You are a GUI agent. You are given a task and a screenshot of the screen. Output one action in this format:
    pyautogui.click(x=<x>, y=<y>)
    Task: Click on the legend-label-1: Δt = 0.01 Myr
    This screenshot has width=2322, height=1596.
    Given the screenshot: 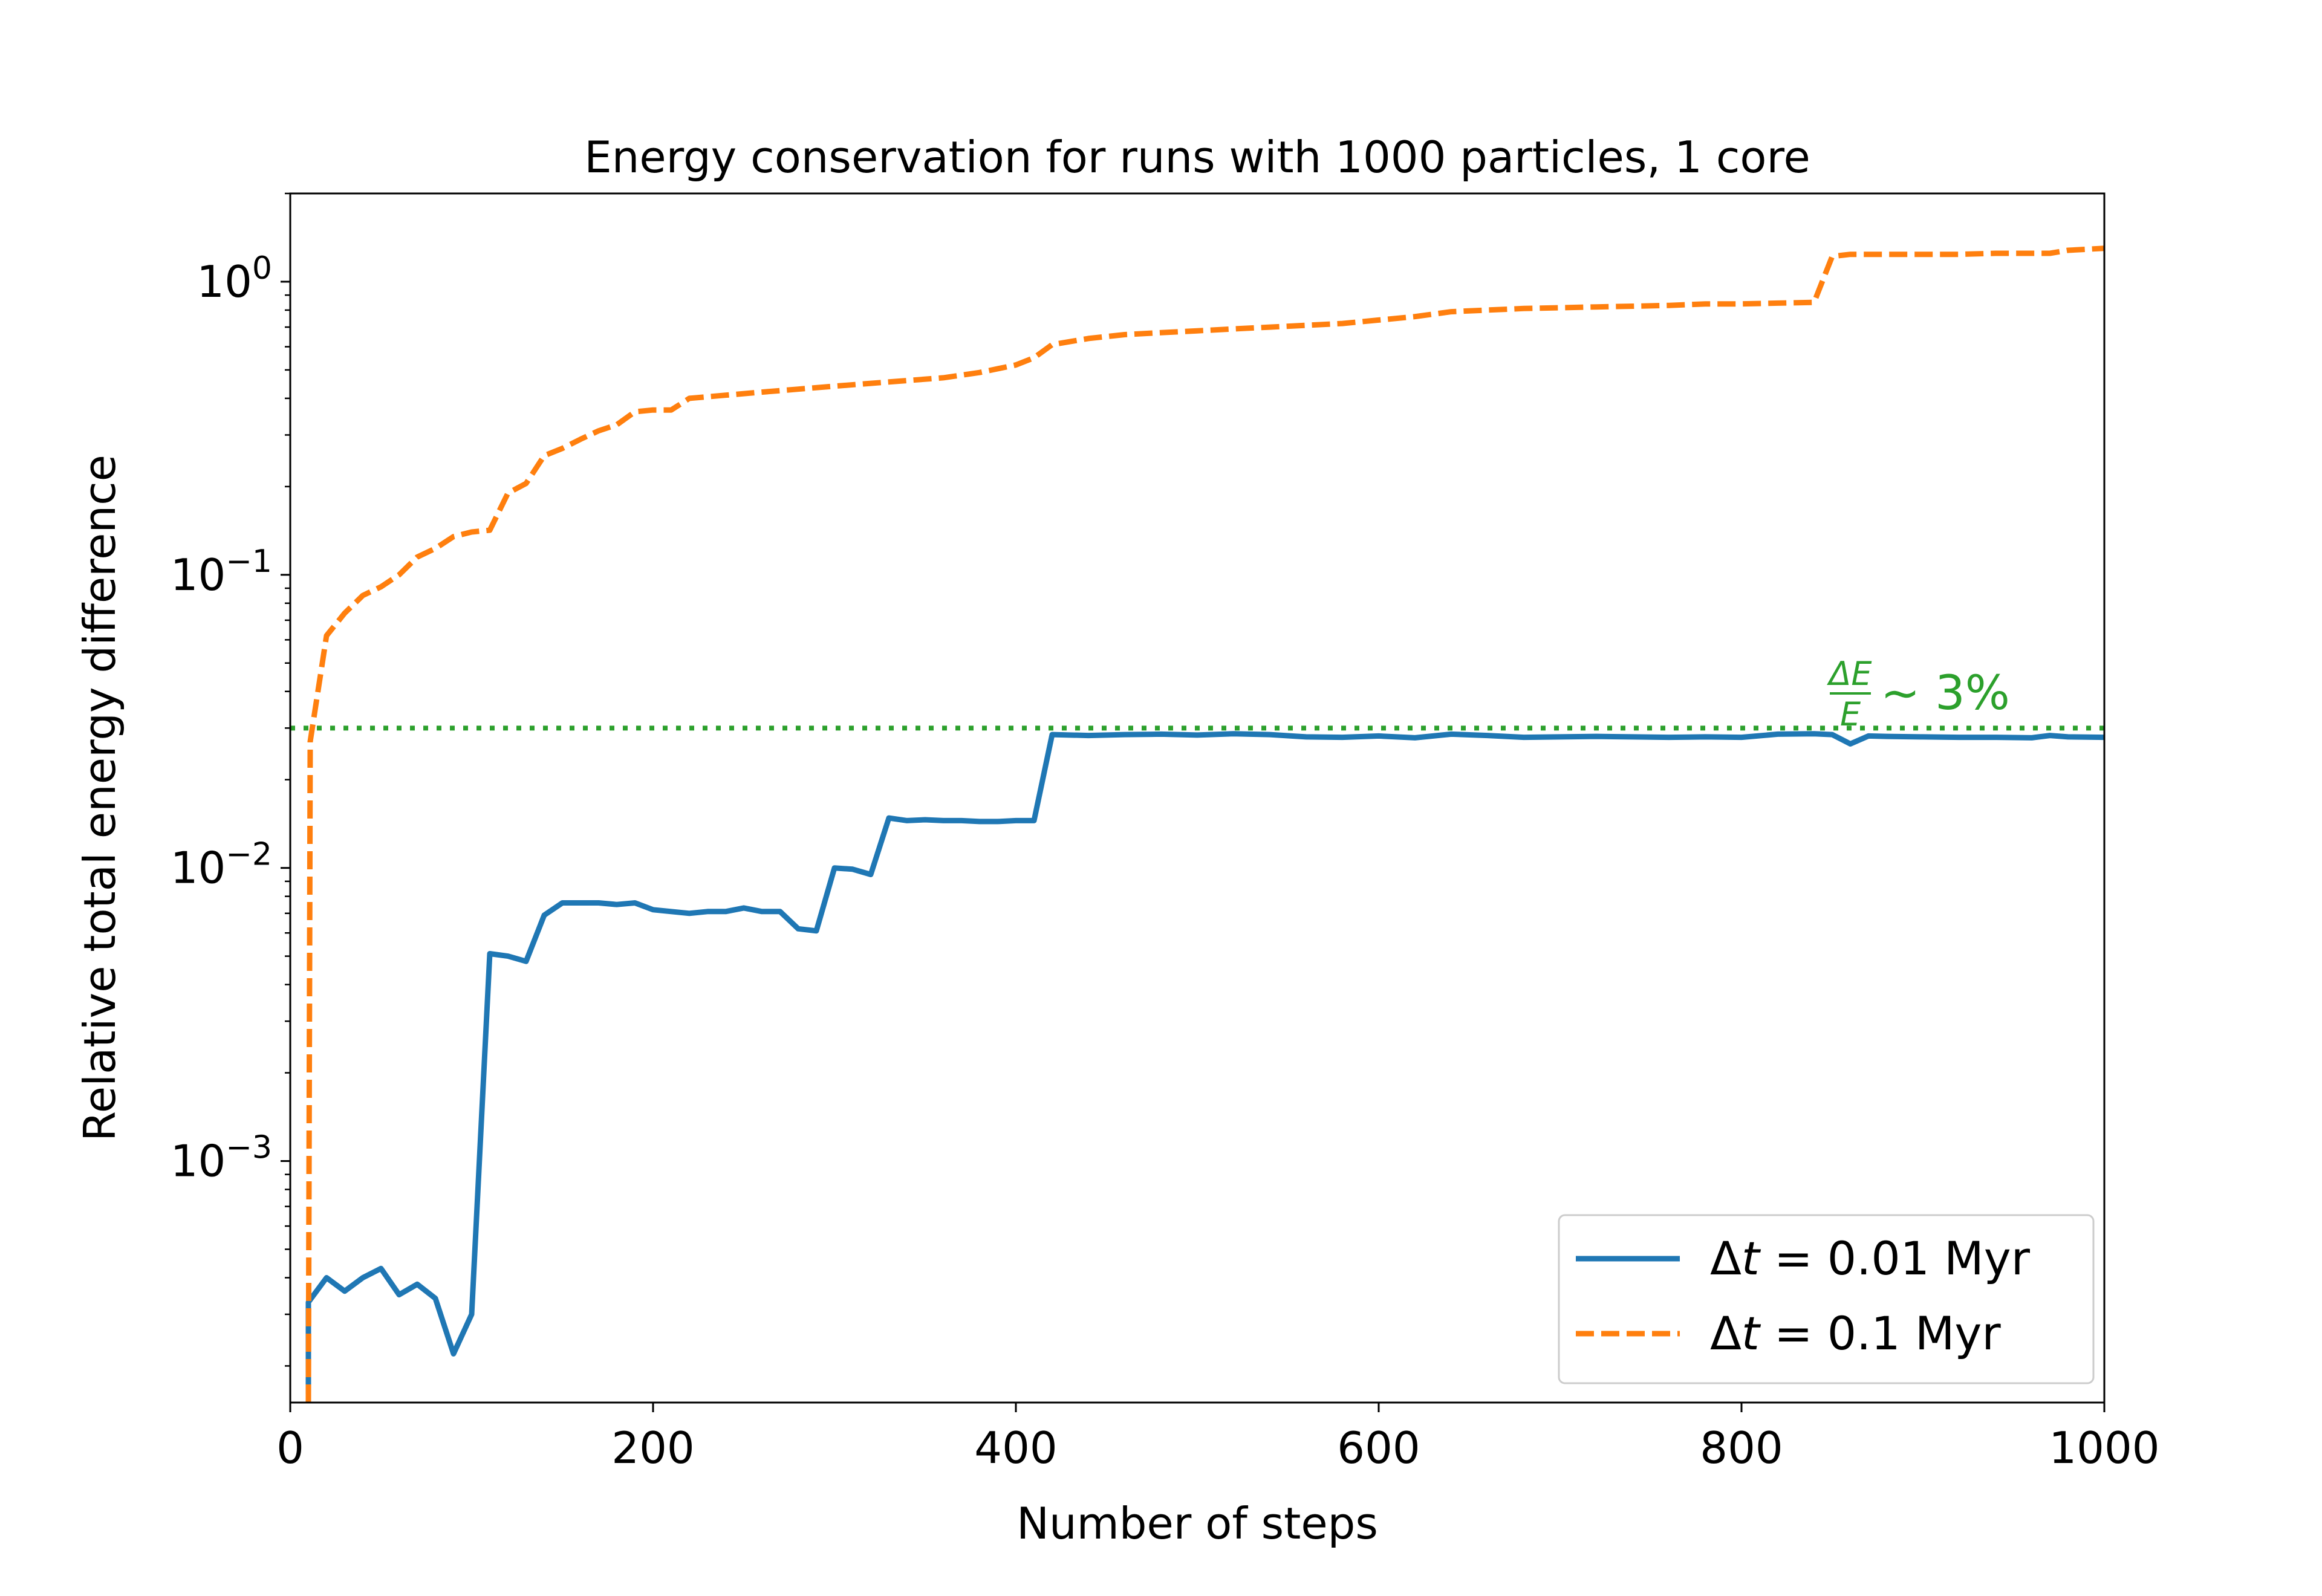 What is the action you would take?
    pyautogui.click(x=1870, y=1258)
    